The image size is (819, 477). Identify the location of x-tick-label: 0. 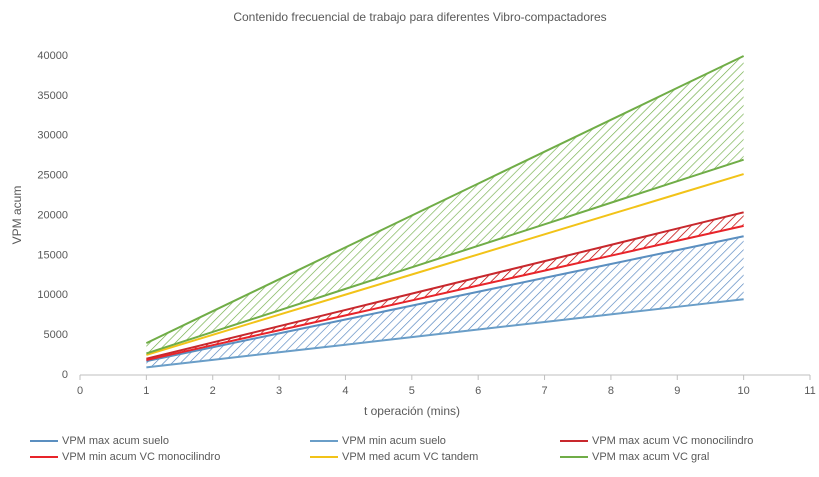
(80, 391).